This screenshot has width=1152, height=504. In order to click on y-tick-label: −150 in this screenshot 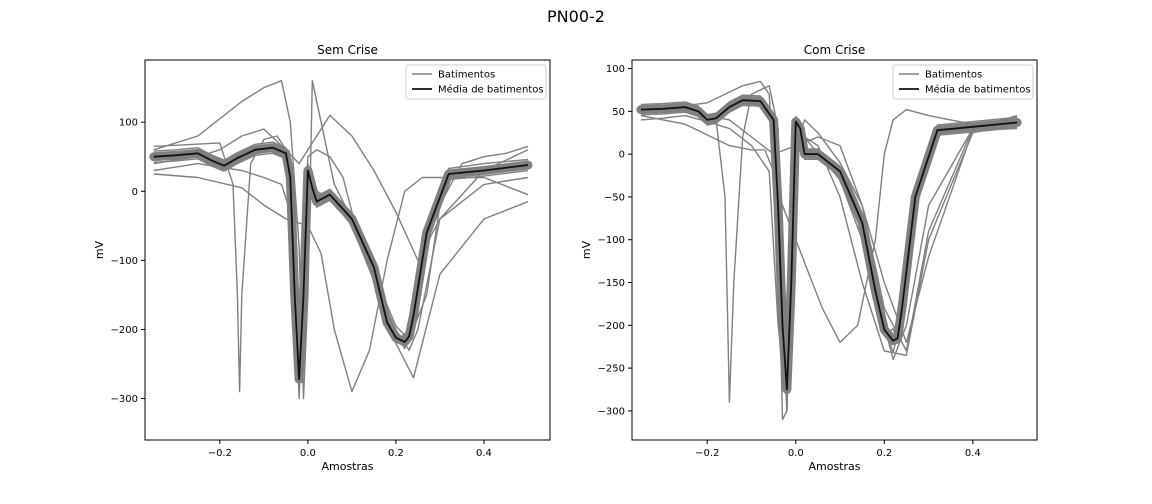, I will do `click(611, 283)`.